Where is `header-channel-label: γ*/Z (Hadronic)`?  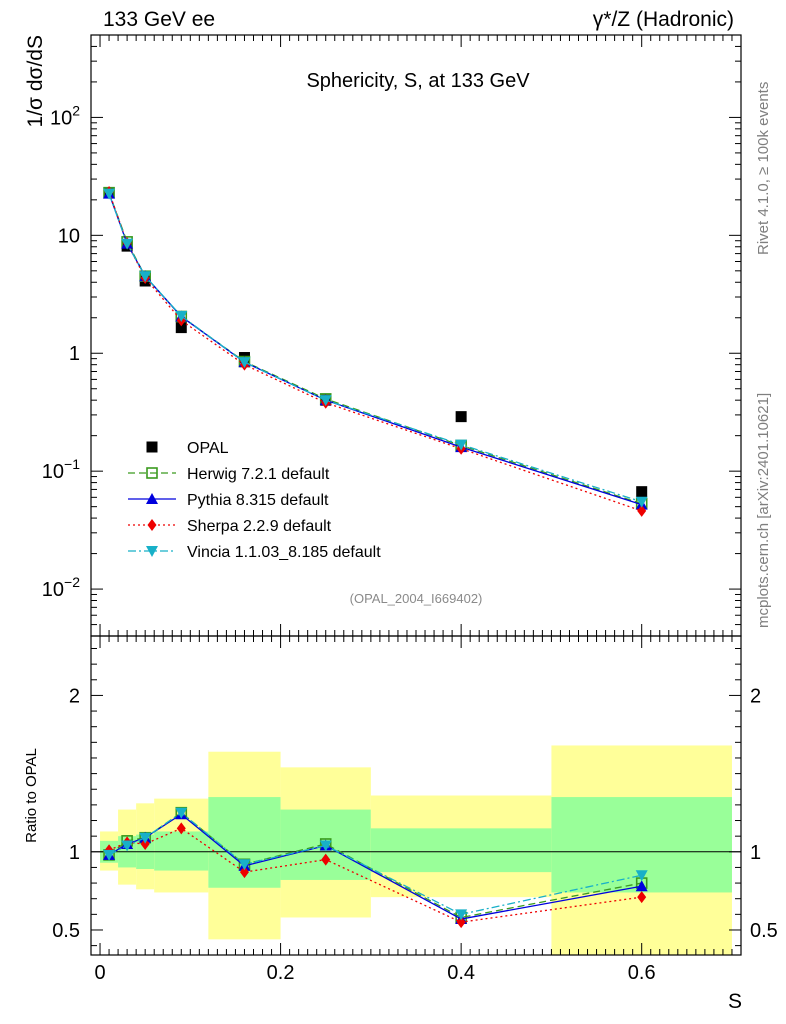 header-channel-label: γ*/Z (Hadronic) is located at coordinates (663, 19).